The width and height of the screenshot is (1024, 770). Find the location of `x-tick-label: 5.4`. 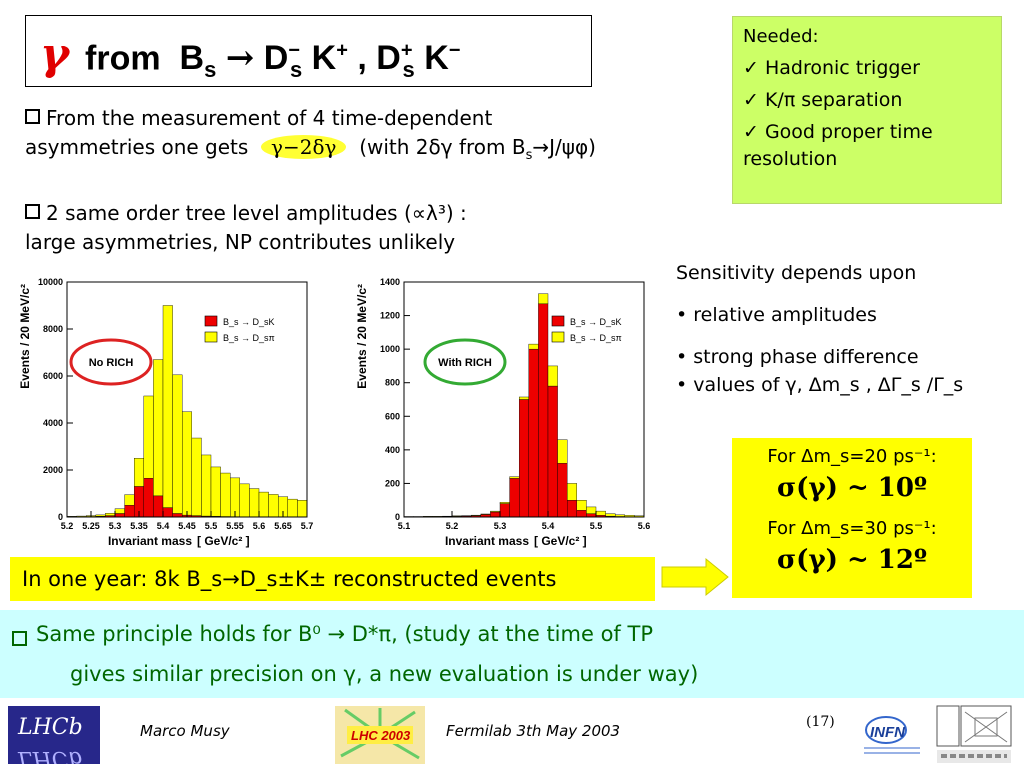

x-tick-label: 5.4 is located at coordinates (163, 526).